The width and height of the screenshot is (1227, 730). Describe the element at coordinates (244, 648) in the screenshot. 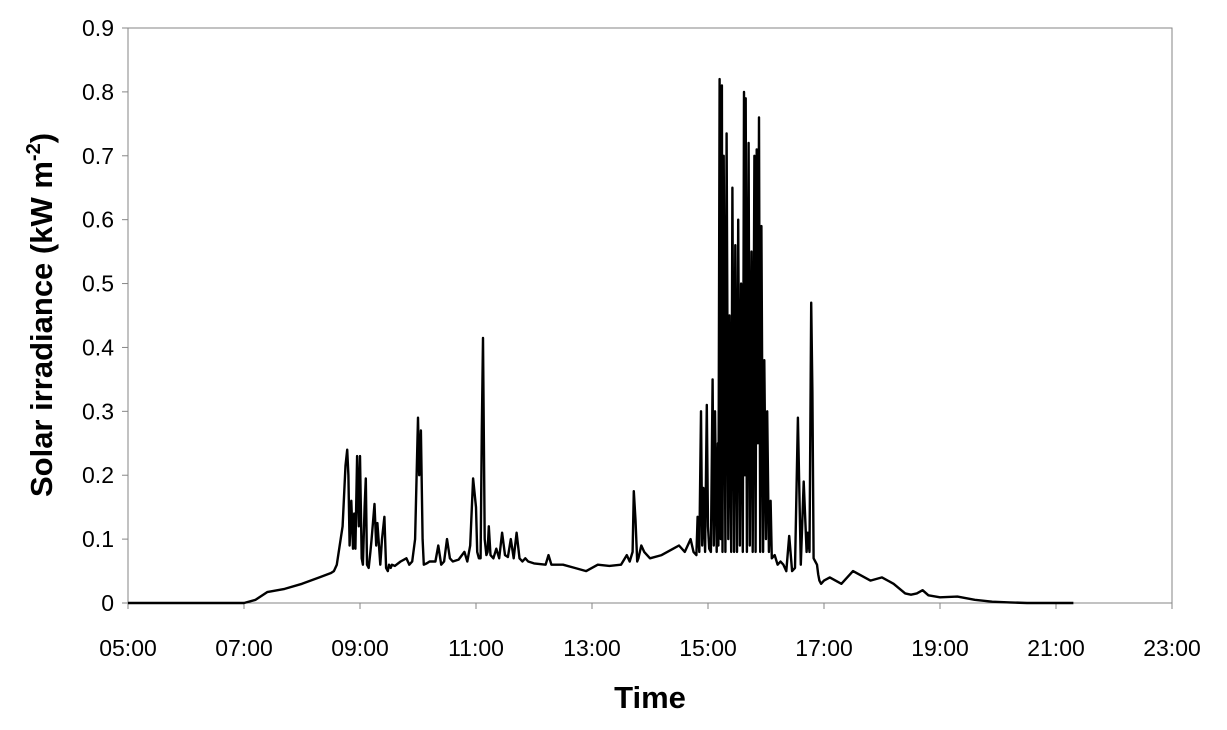

I see `x-tick-label: 07:00` at that location.